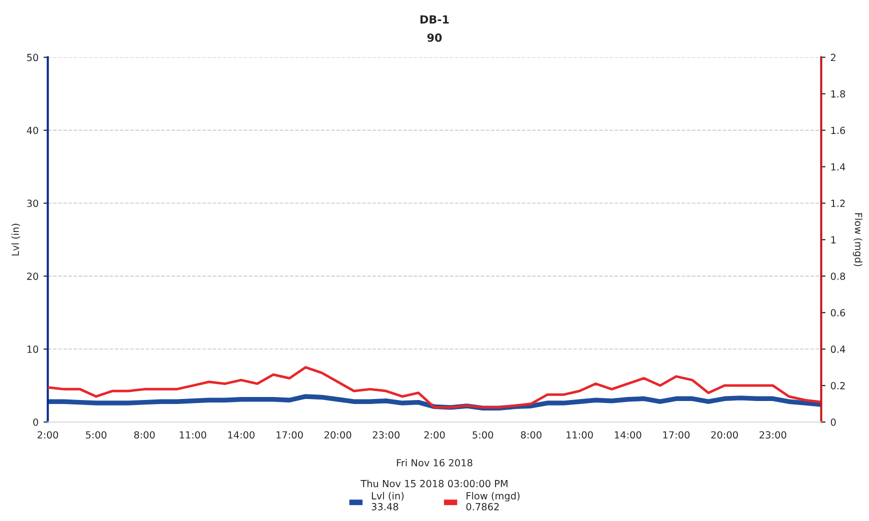  Describe the element at coordinates (32, 130) in the screenshot. I see `y-tick-label: 40` at that location.